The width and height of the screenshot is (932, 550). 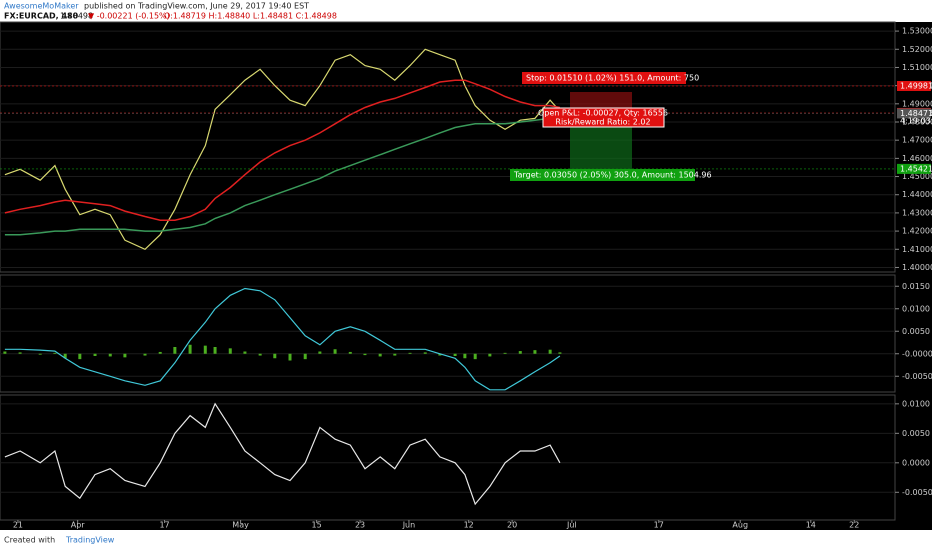 I want to click on x-tick-label: Jul, so click(x=571, y=525).